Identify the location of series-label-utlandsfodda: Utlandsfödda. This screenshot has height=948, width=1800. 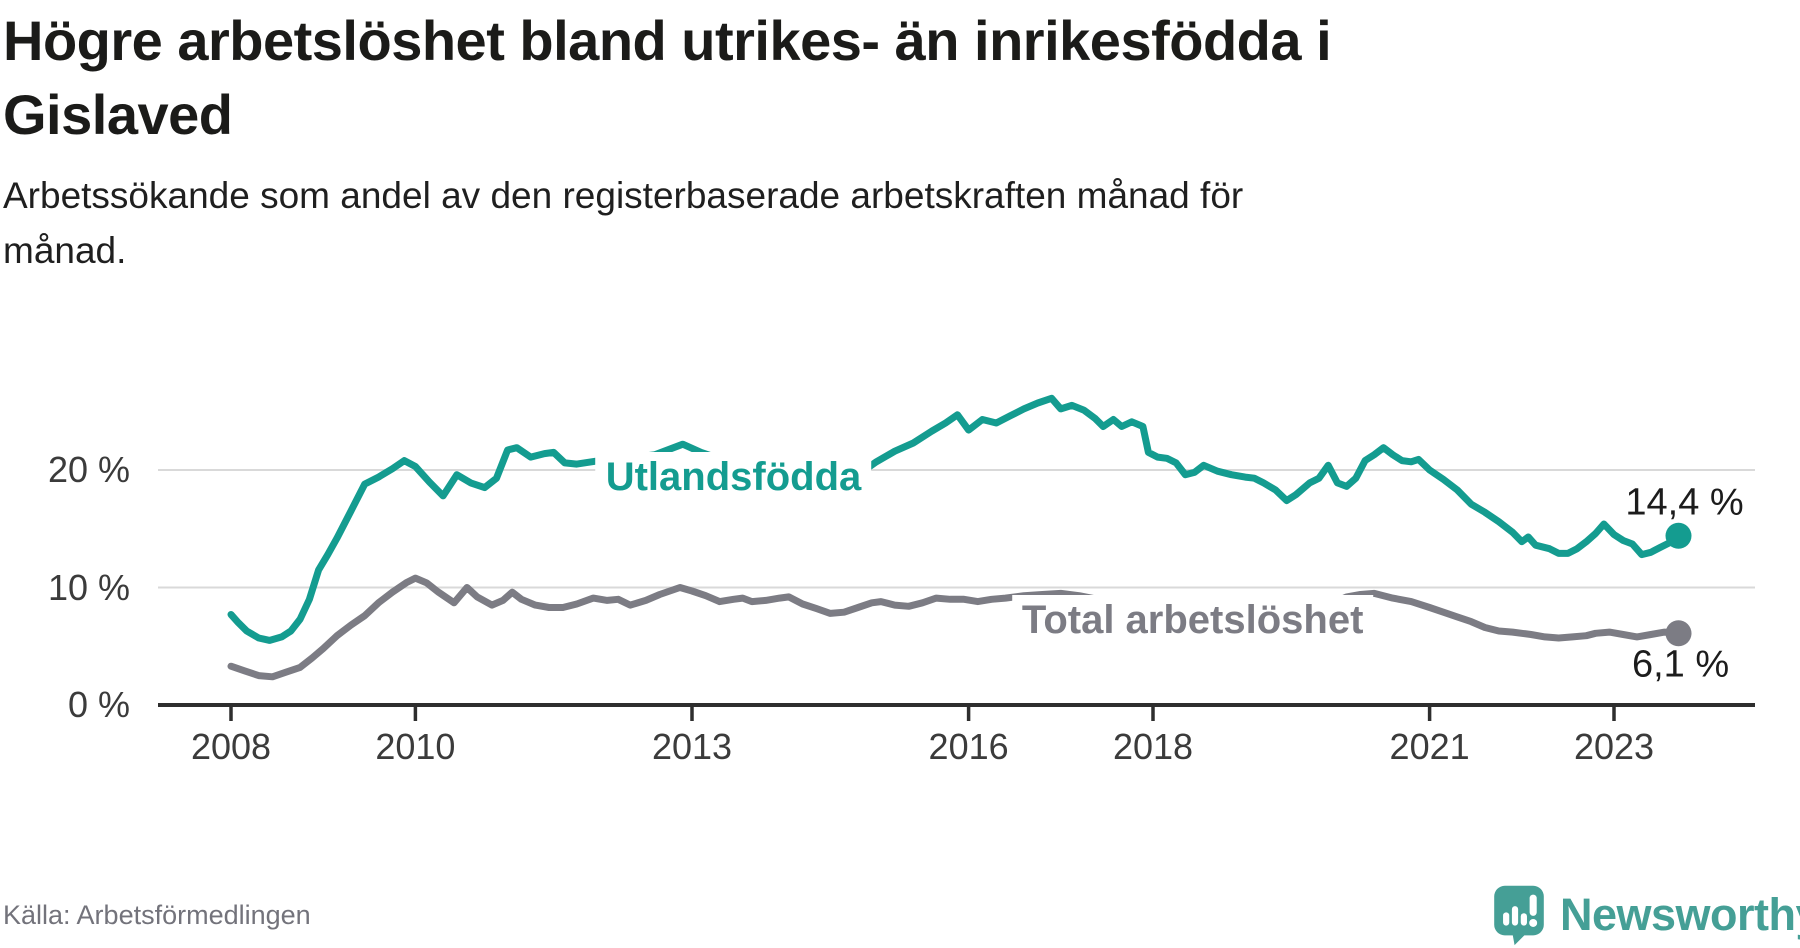
(733, 477).